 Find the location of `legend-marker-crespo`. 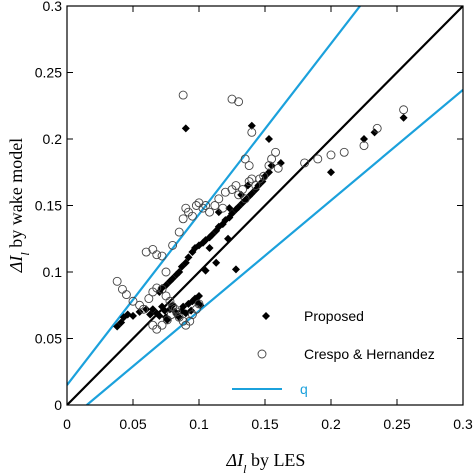

legend-marker-crespo is located at coordinates (262, 354).